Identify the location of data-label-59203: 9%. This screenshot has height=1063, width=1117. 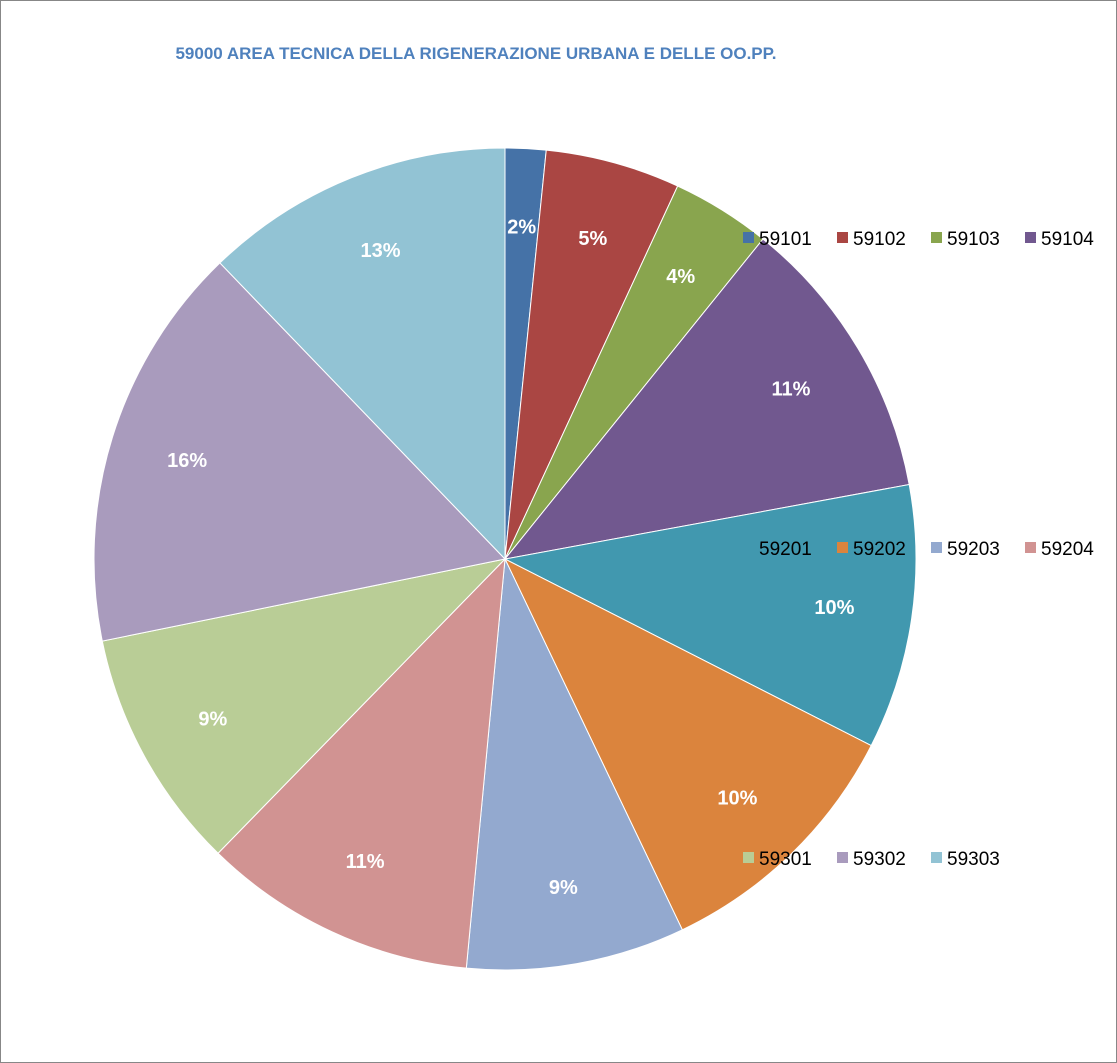
(563, 888).